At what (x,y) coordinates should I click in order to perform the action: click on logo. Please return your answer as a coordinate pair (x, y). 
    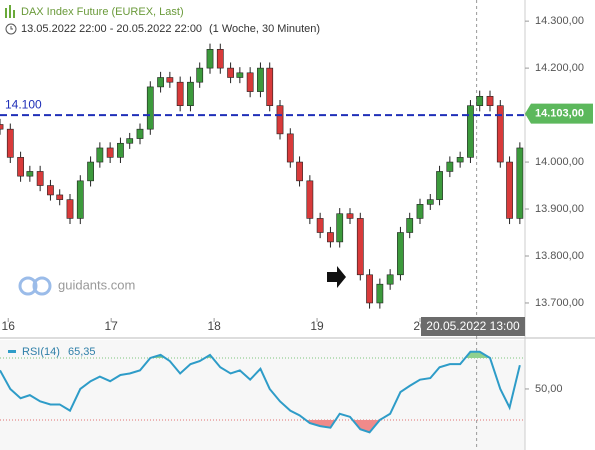
    Looking at the image, I should click on (35, 286).